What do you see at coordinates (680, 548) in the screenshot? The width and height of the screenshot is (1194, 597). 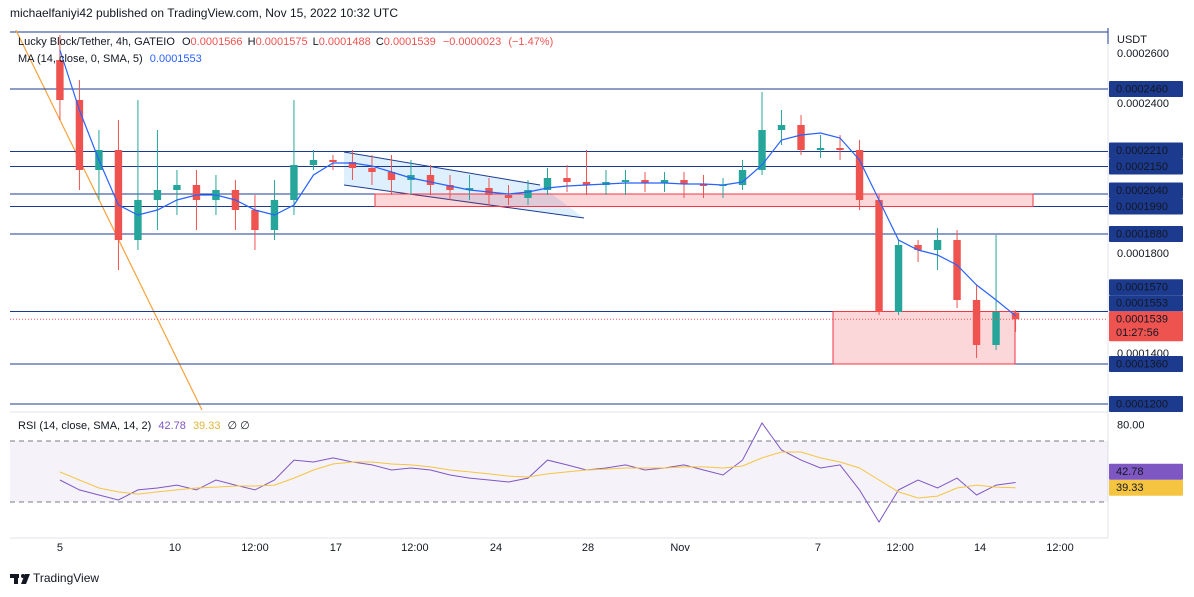 I see `x-tick-label: Nov` at bounding box center [680, 548].